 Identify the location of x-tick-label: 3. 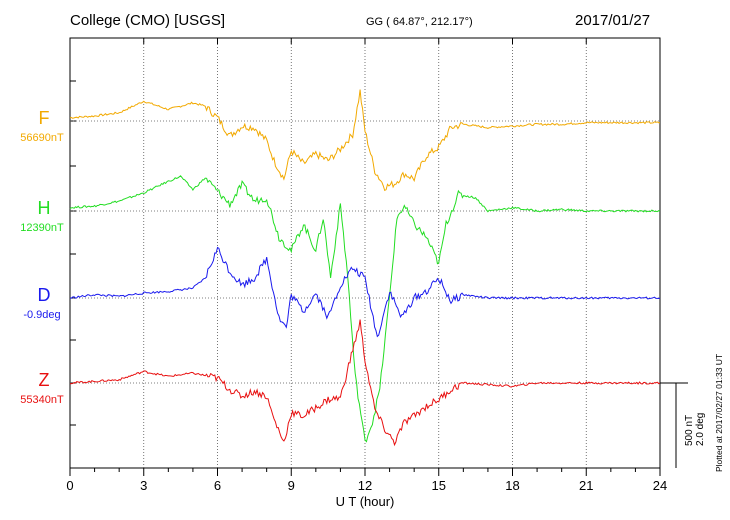
(143, 485).